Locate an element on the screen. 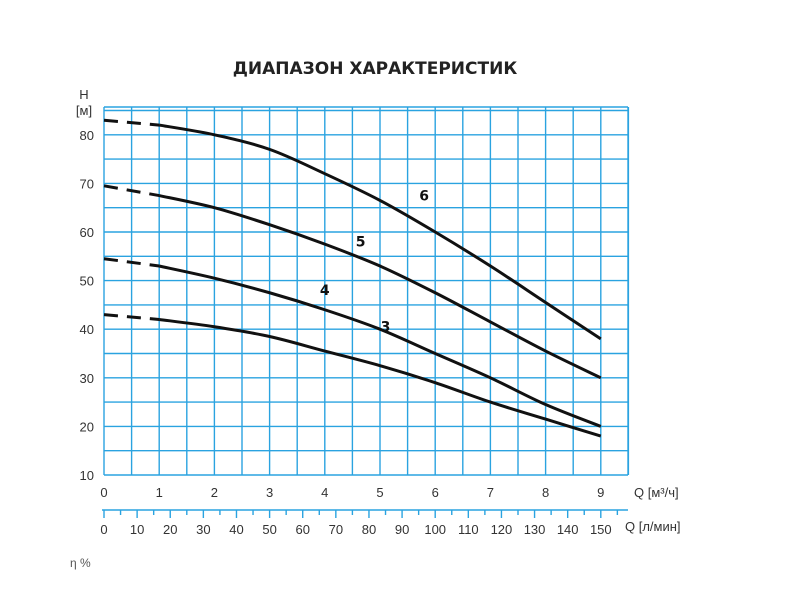  y-tick-labels: 10 20 30 40 50 60 70 80 is located at coordinates (87, 305).